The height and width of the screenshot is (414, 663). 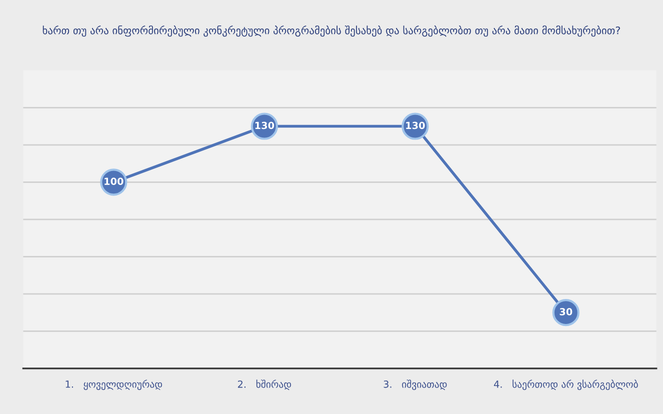 I want to click on x-tick-label: 4. საერთოდ არ ვსარგებლობ, so click(x=566, y=385).